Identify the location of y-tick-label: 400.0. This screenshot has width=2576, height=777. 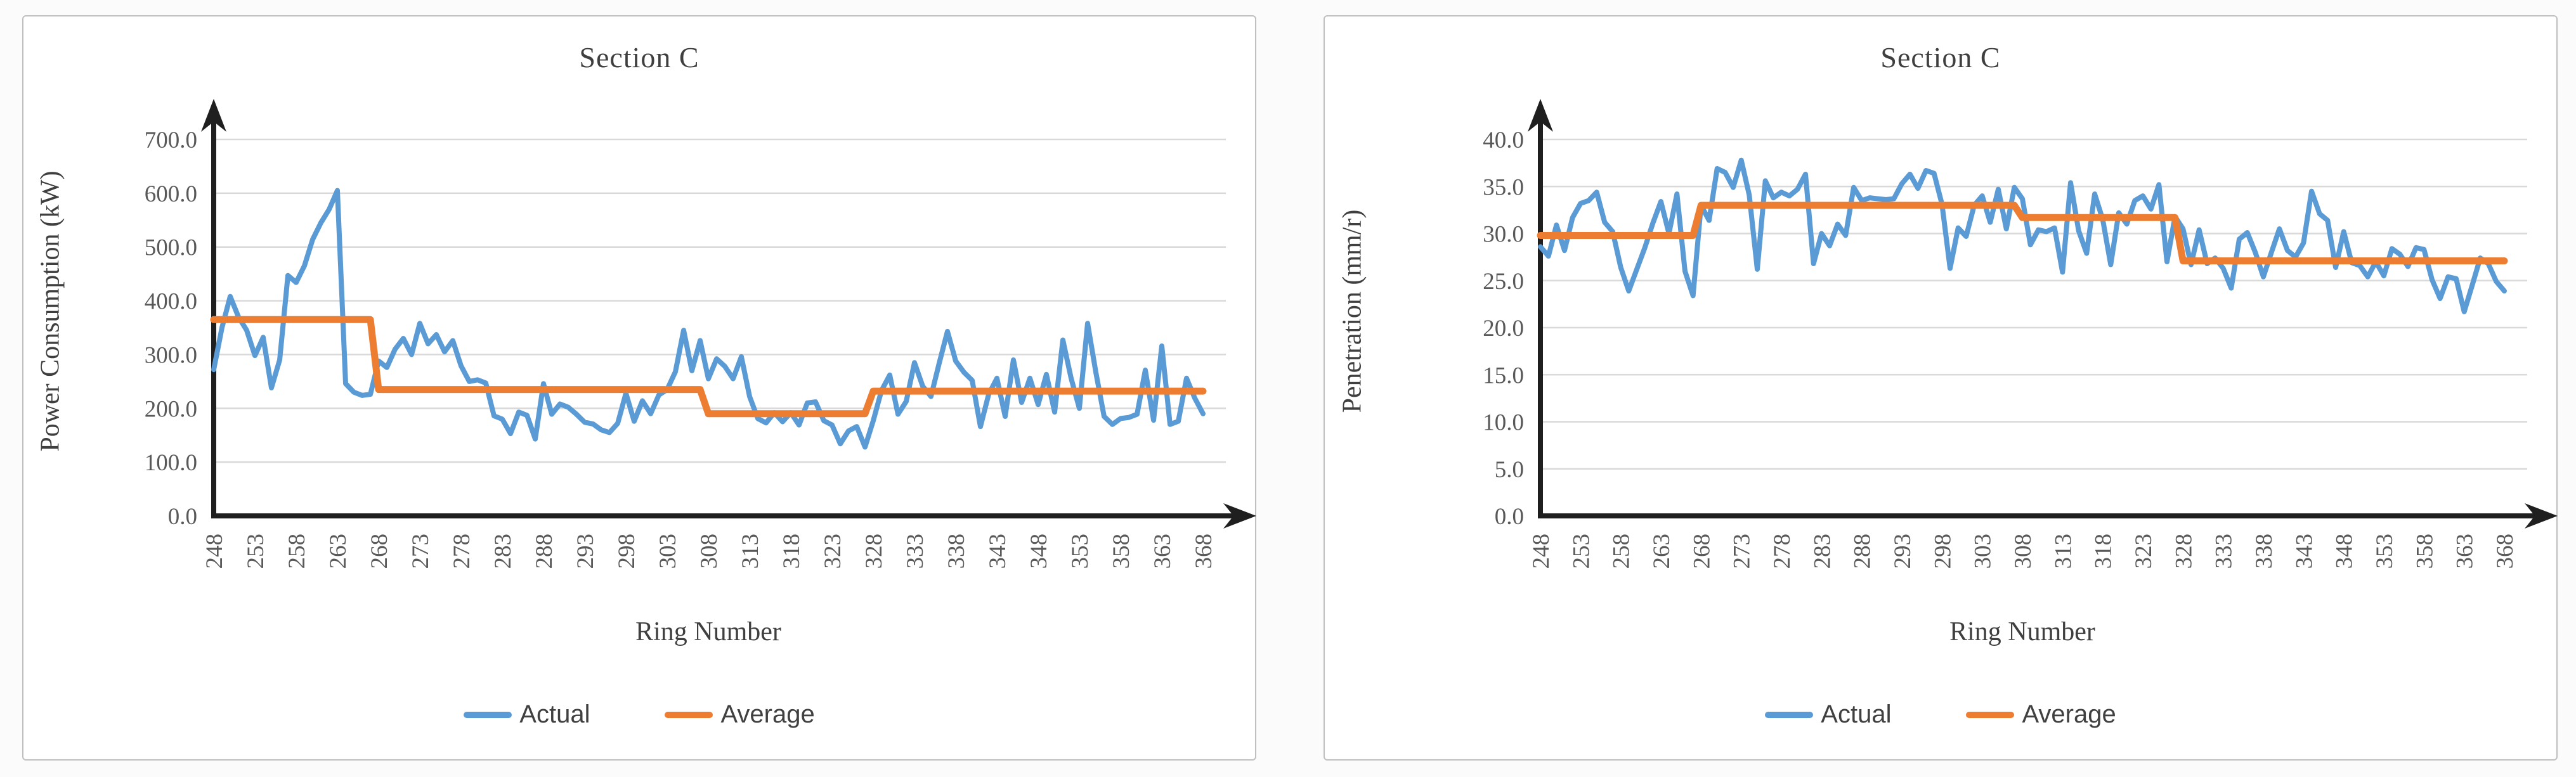
(171, 302).